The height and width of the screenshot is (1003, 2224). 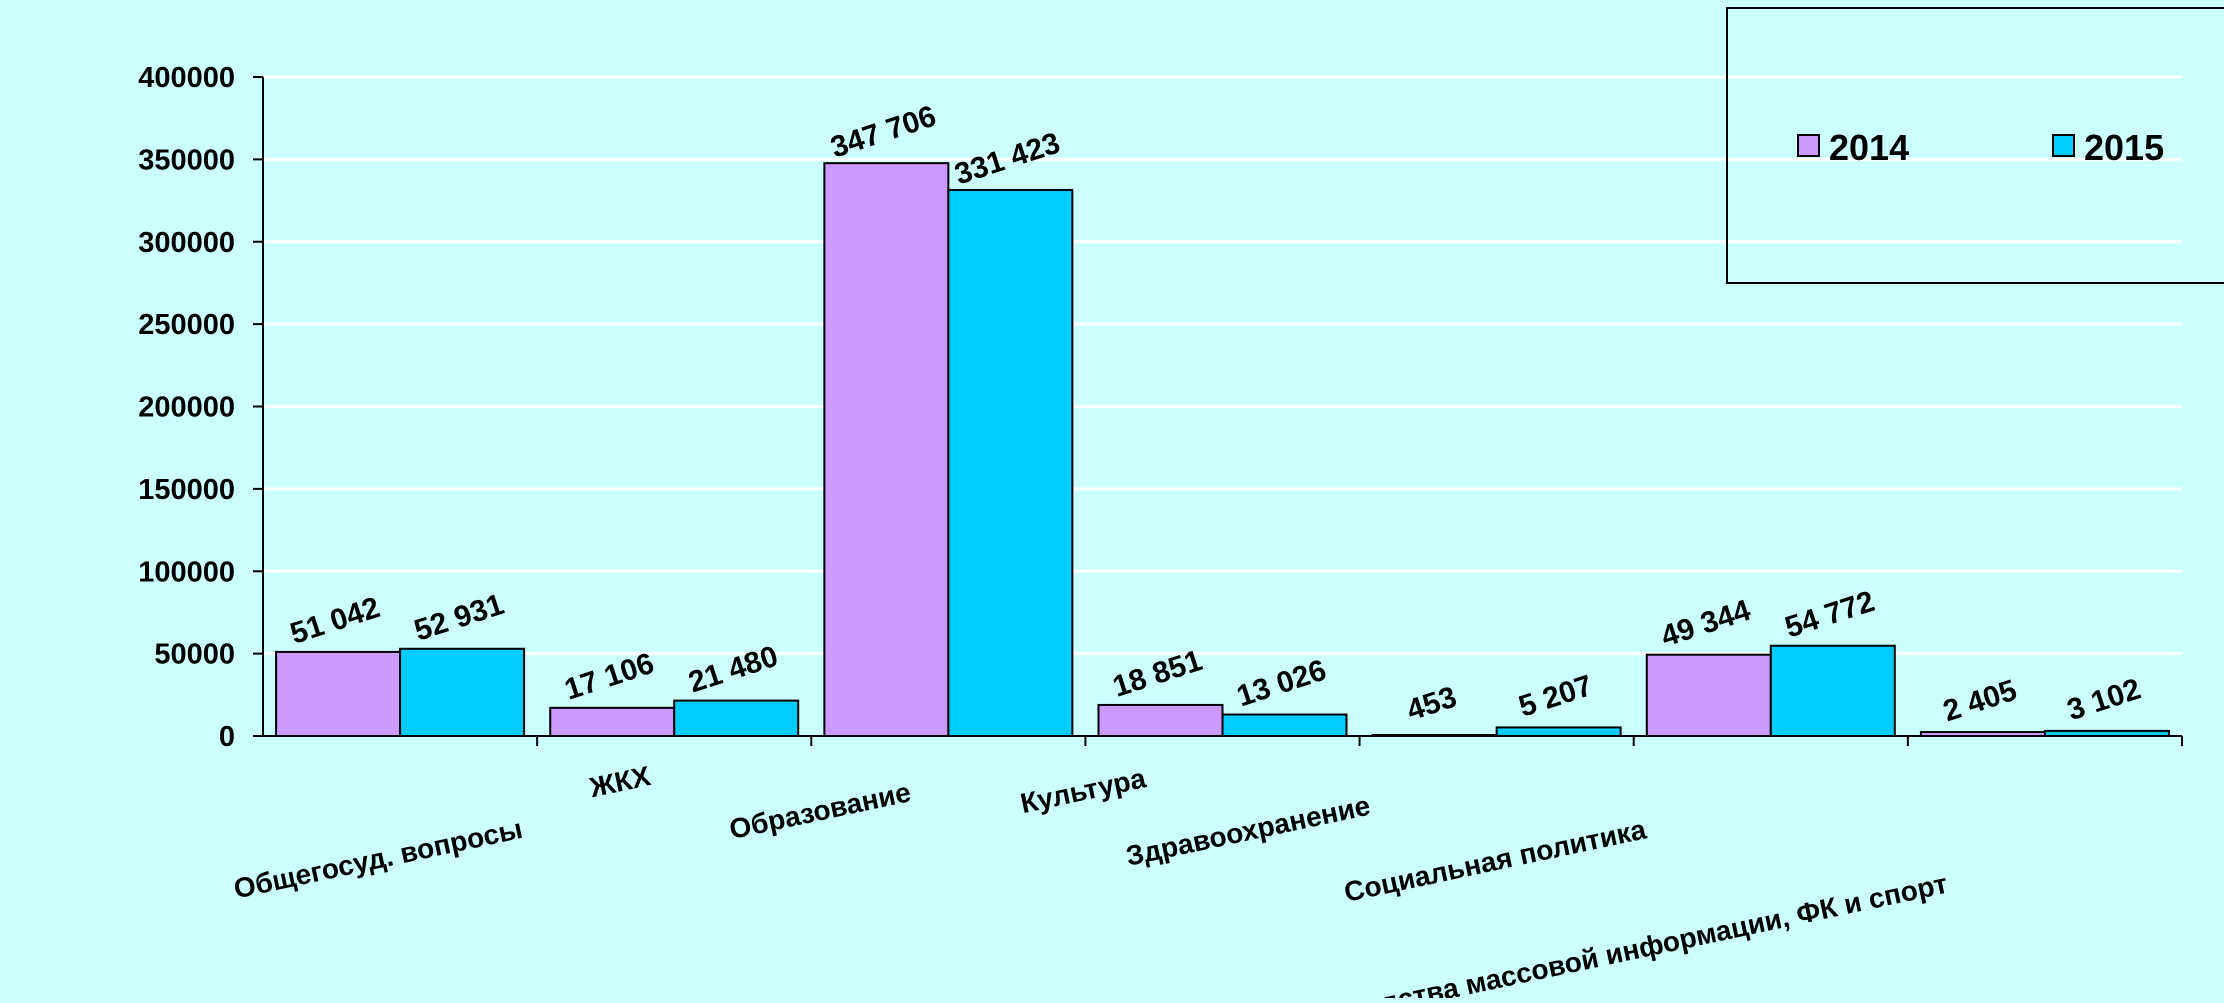 What do you see at coordinates (186, 160) in the screenshot?
I see `y-tick-label: 350000` at bounding box center [186, 160].